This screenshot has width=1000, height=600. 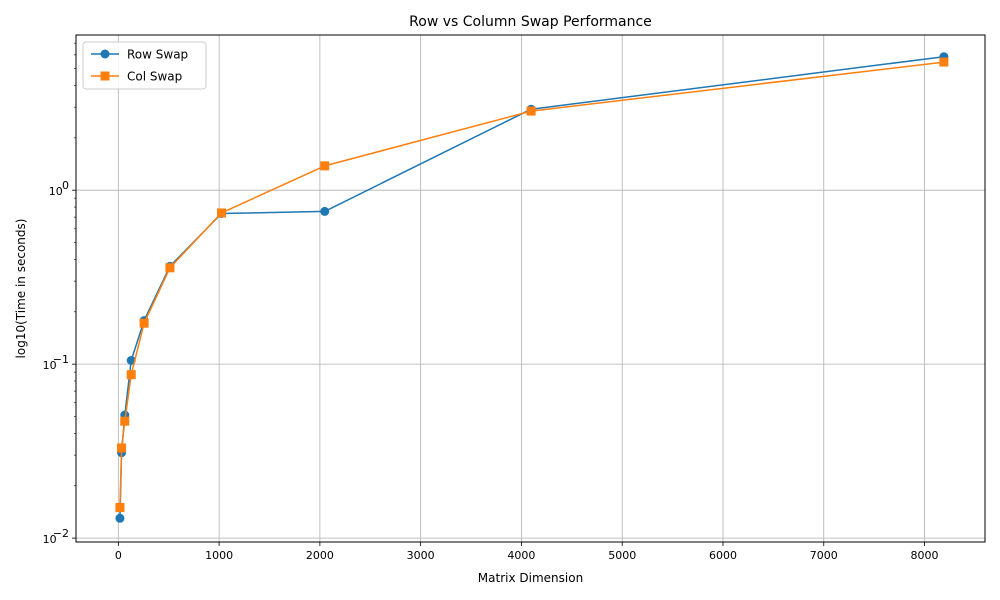 I want to click on x-tick-label: 7000, so click(x=824, y=555).